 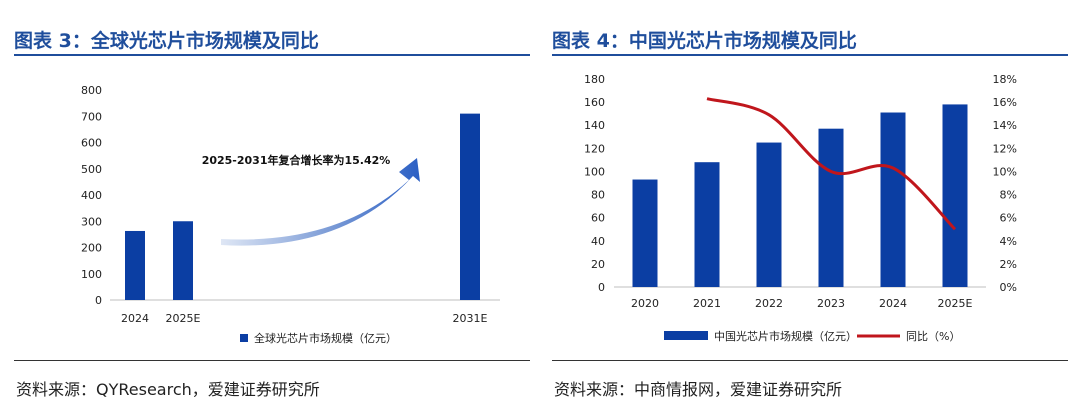 What do you see at coordinates (594, 79) in the screenshot?
I see `right-y-tick-label: 180` at bounding box center [594, 79].